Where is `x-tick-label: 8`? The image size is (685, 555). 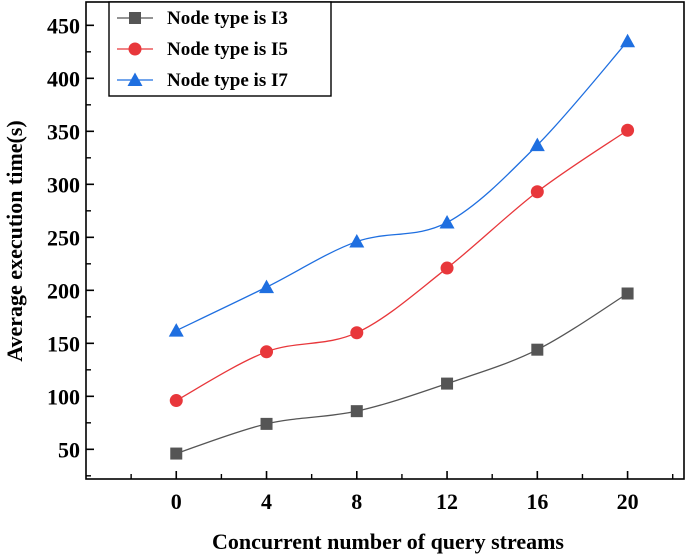
x-tick-label: 8 is located at coordinates (356, 501).